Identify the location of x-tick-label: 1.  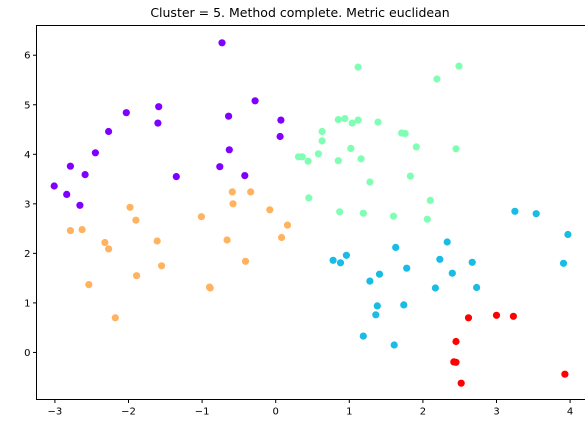
(349, 412).